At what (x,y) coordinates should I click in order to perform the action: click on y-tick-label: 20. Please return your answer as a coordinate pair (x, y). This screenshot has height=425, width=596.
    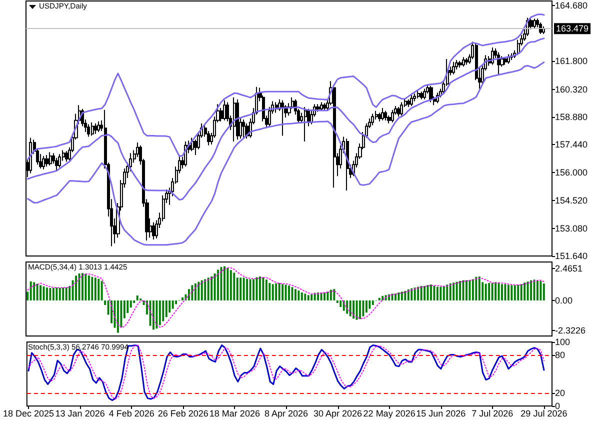
    Looking at the image, I should click on (560, 393).